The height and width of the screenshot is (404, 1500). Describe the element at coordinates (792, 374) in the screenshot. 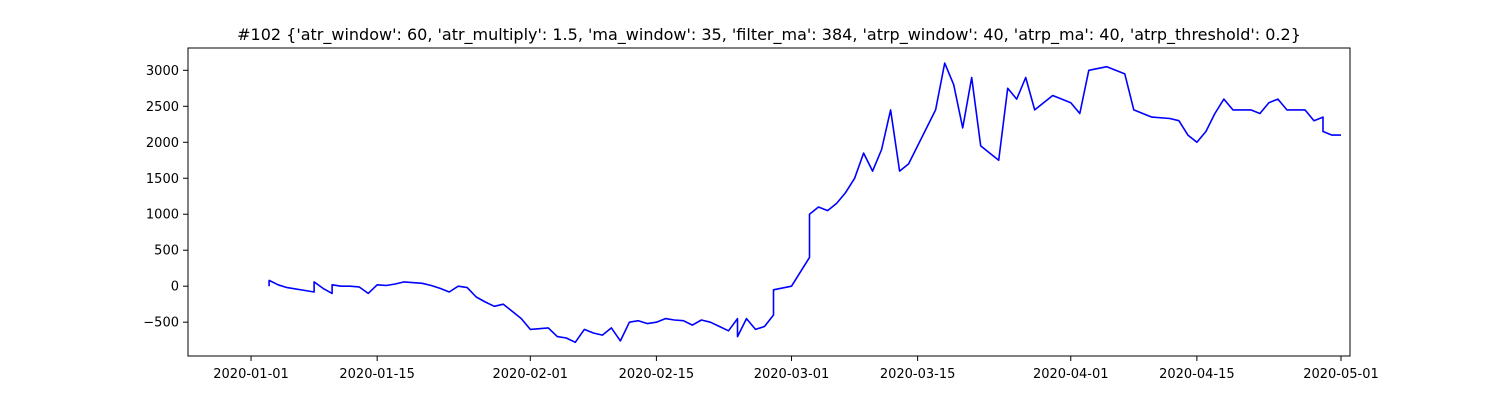

I see `x-tick-label: 2020-03-01` at that location.